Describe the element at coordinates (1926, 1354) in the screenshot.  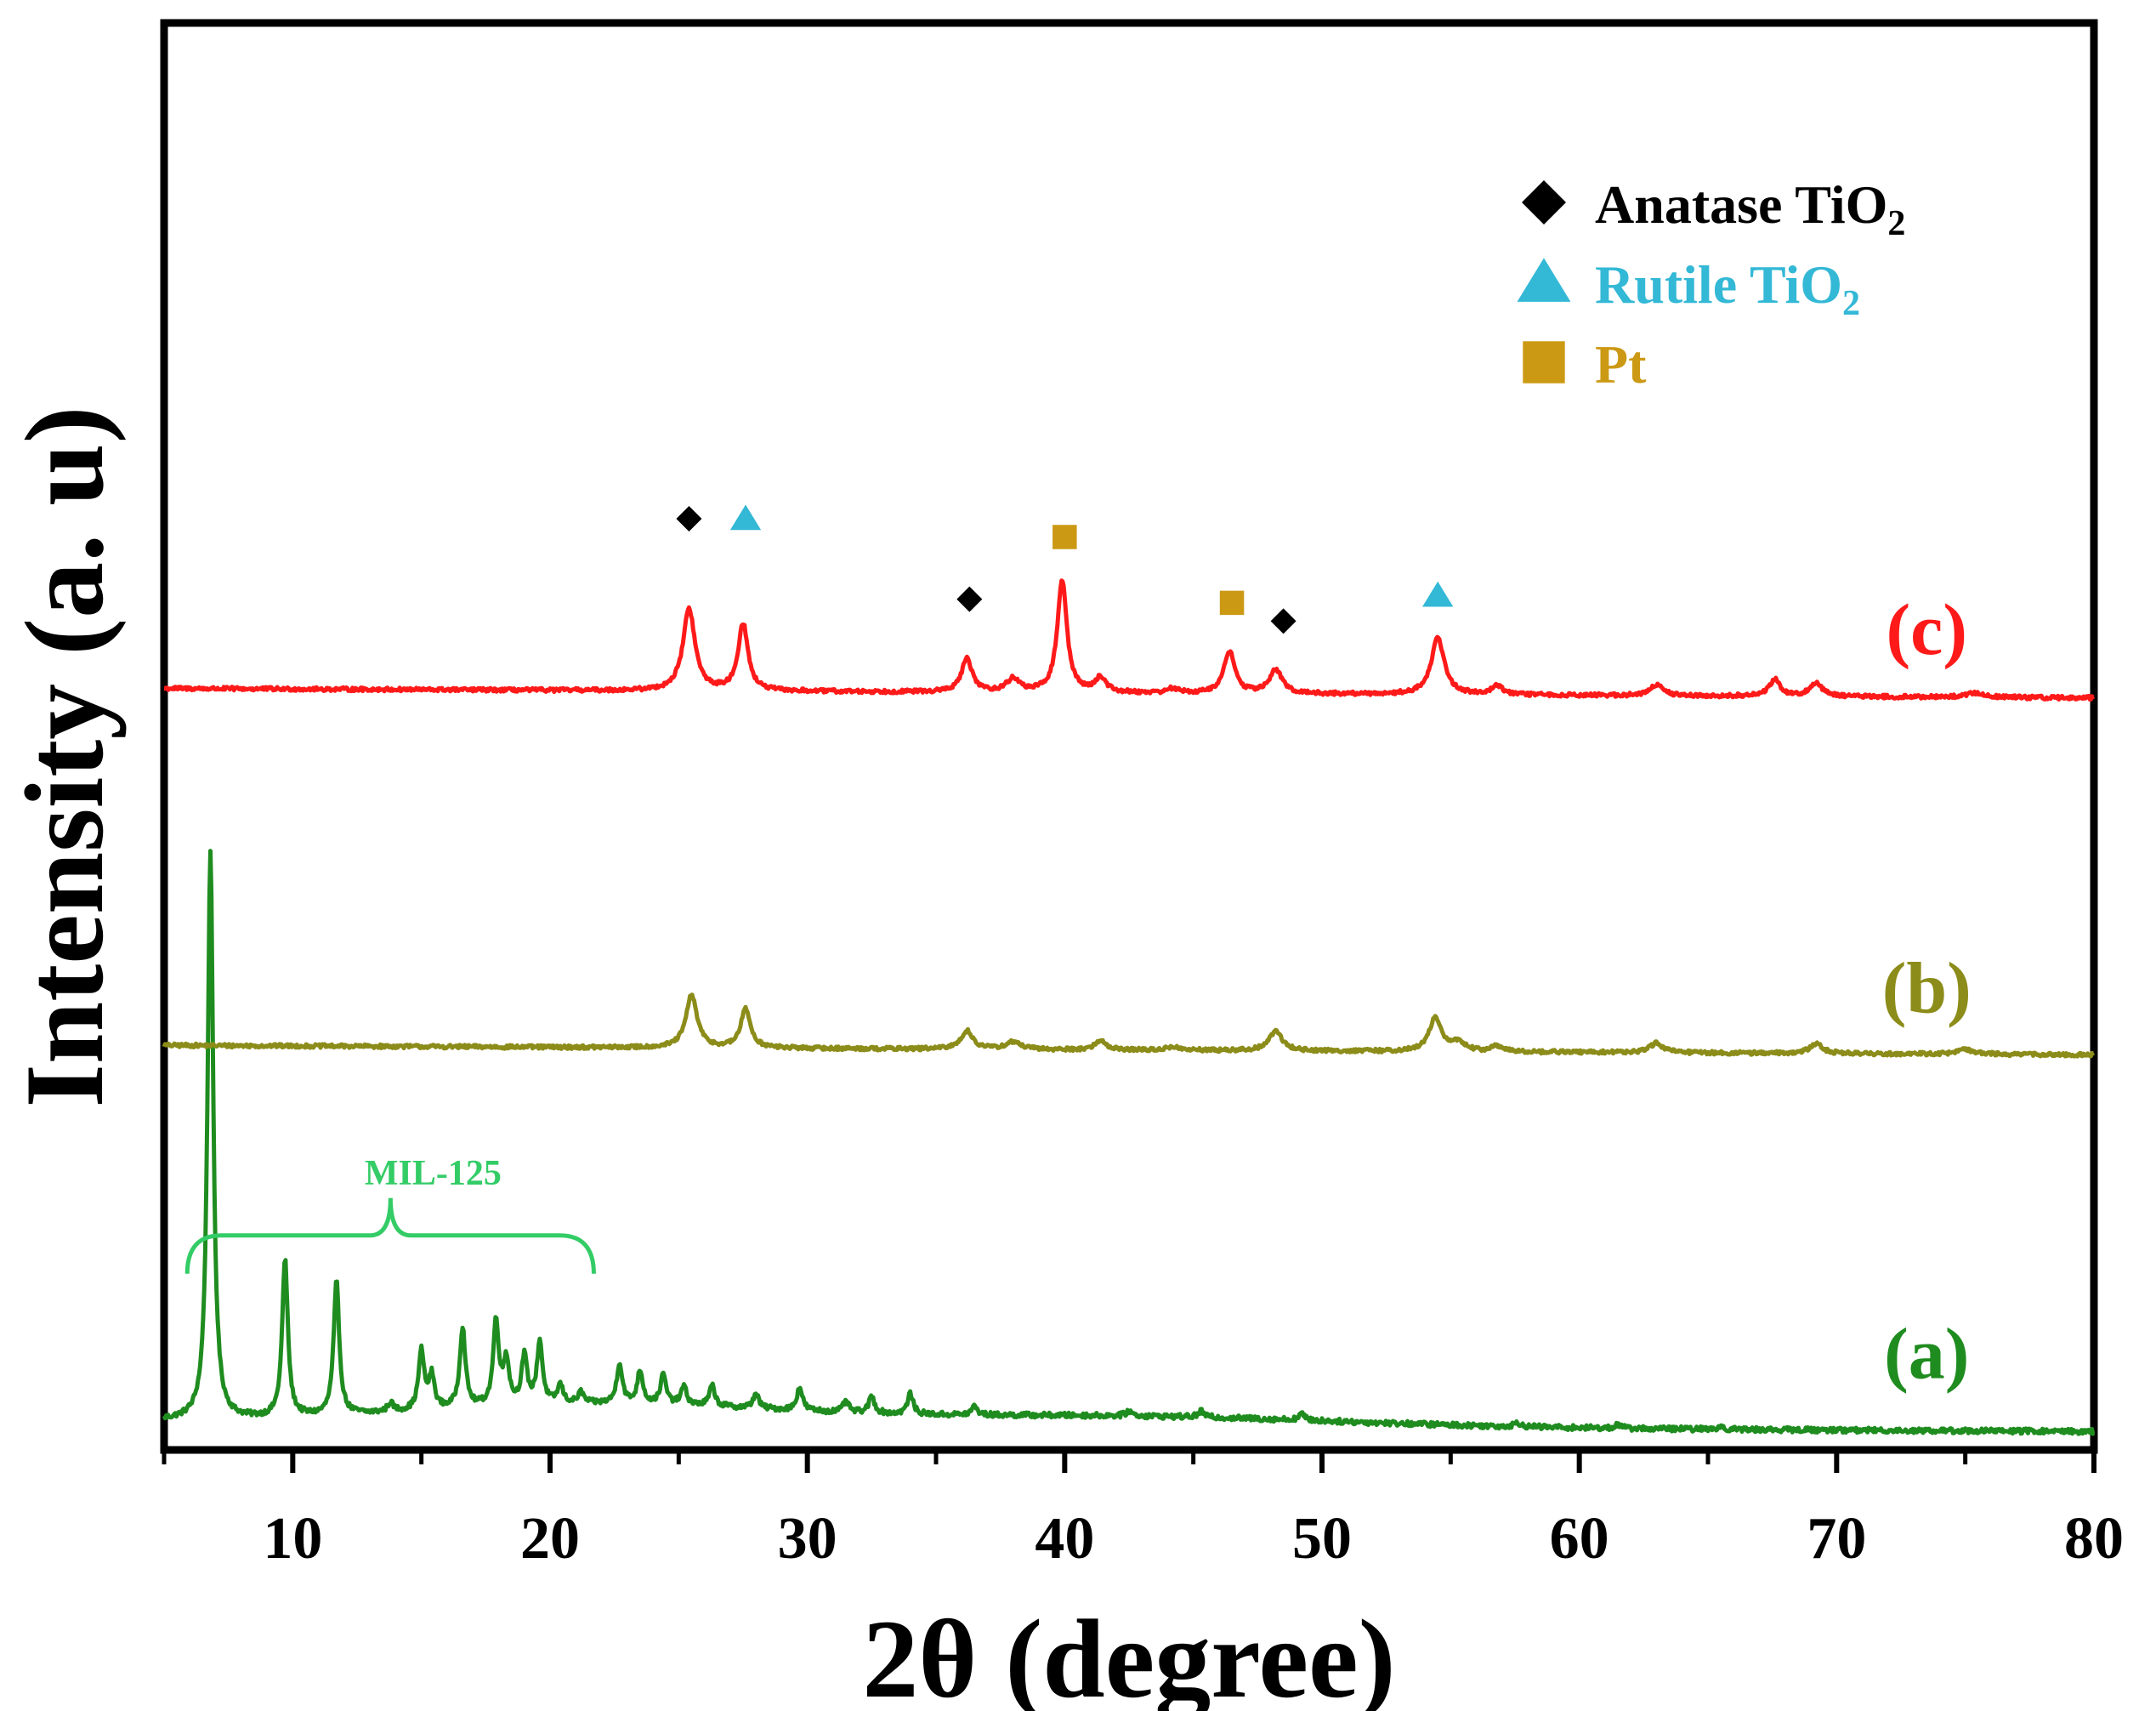
I see `series-label-a: (a)` at that location.